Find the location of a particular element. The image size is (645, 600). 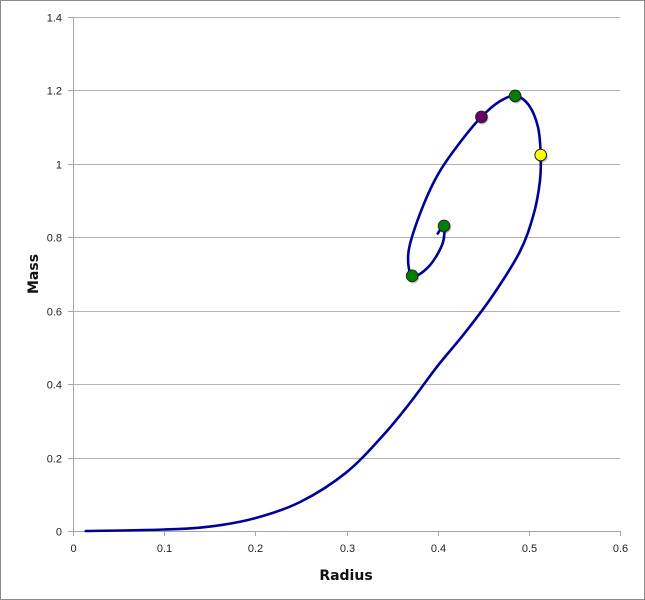

x-tick-label: 0.3 is located at coordinates (347, 549).